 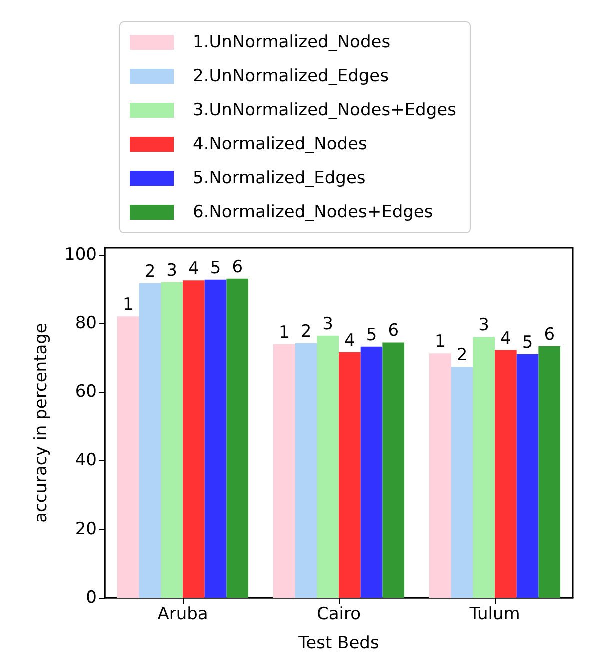 What do you see at coordinates (86, 392) in the screenshot?
I see `y-tick-label: 60` at bounding box center [86, 392].